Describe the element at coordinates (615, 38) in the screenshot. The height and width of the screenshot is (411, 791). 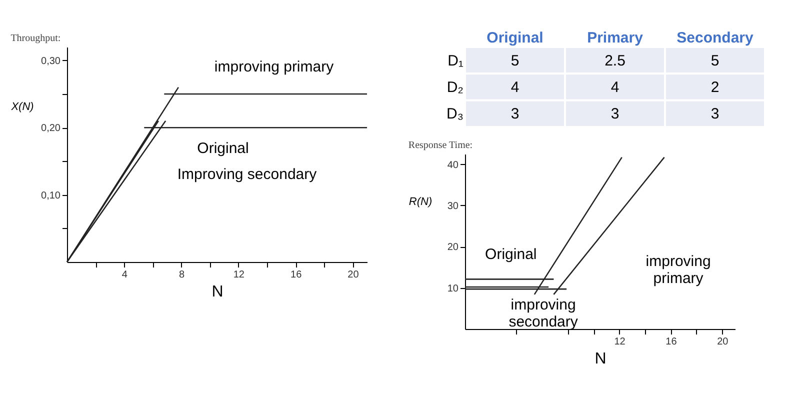
I see `x-tick-label: Primary` at that location.